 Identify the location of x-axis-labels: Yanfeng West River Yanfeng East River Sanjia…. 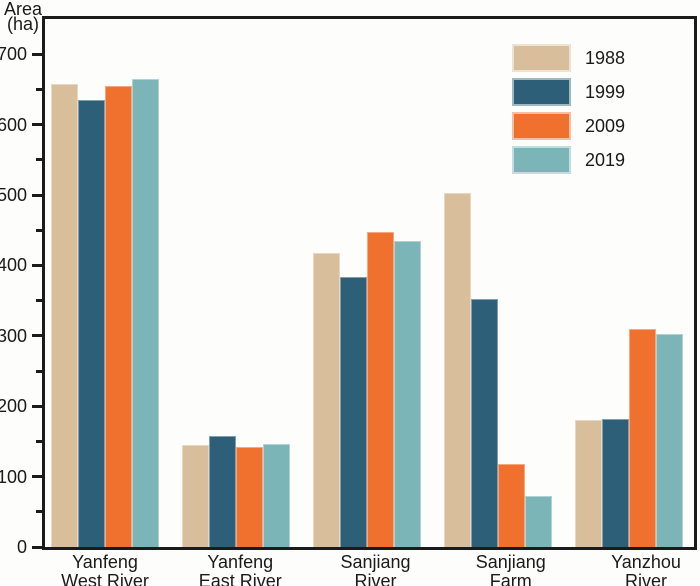
(372, 569).